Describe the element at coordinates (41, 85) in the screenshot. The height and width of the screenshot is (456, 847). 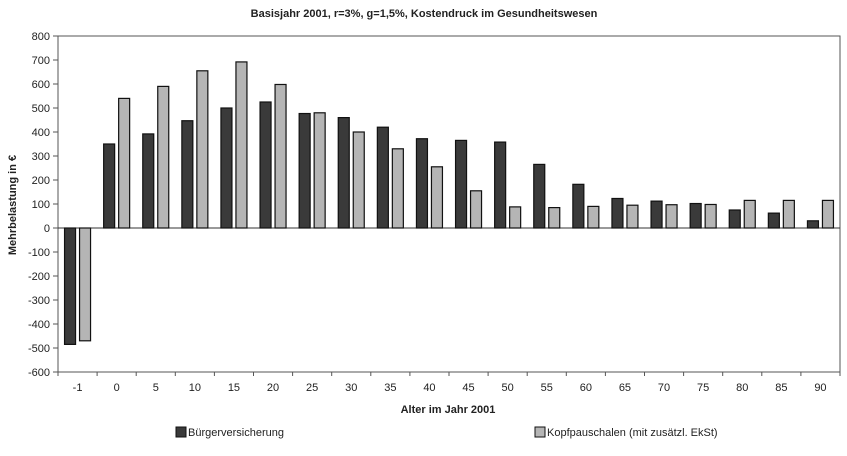
I see `y-tick-label: 600` at that location.